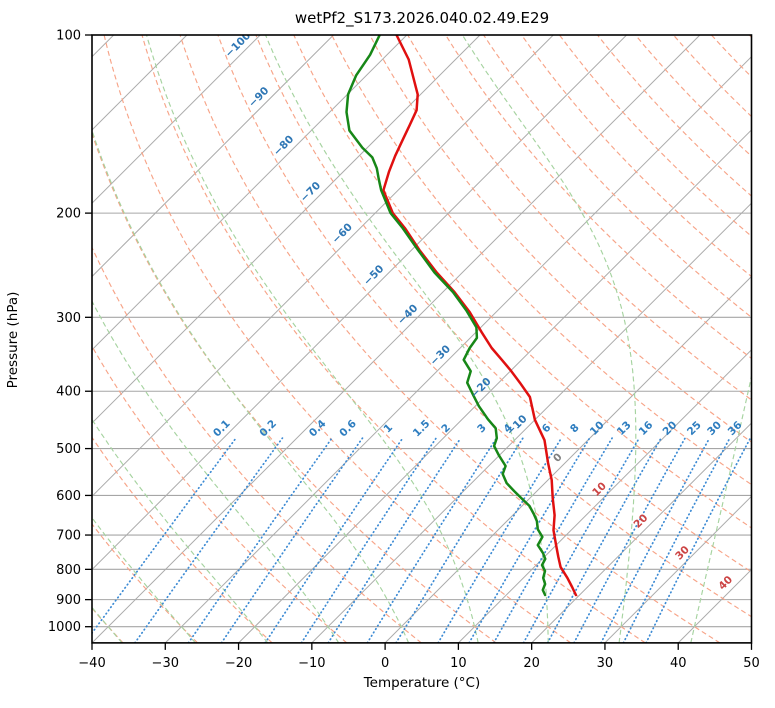  Describe the element at coordinates (558, 458) in the screenshot. I see `isotherm-label: 0` at that location.